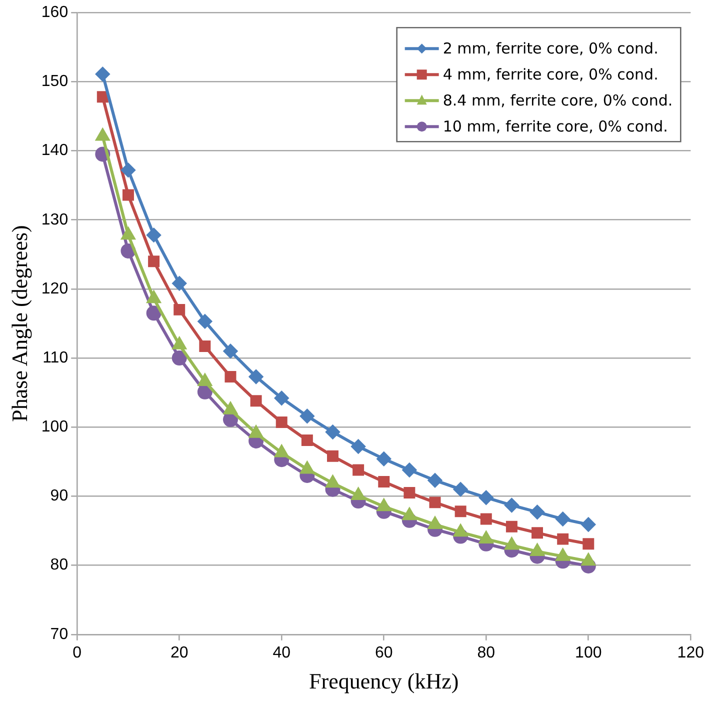 The width and height of the screenshot is (707, 704). I want to click on y-axis-title: Phase Angle (degrees), so click(19, 323).